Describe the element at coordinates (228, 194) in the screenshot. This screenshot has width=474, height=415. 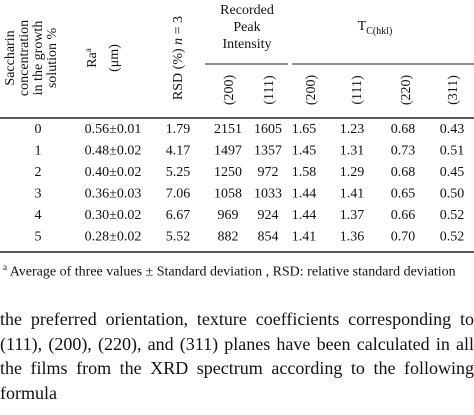
I see `cell: 1058` at that location.